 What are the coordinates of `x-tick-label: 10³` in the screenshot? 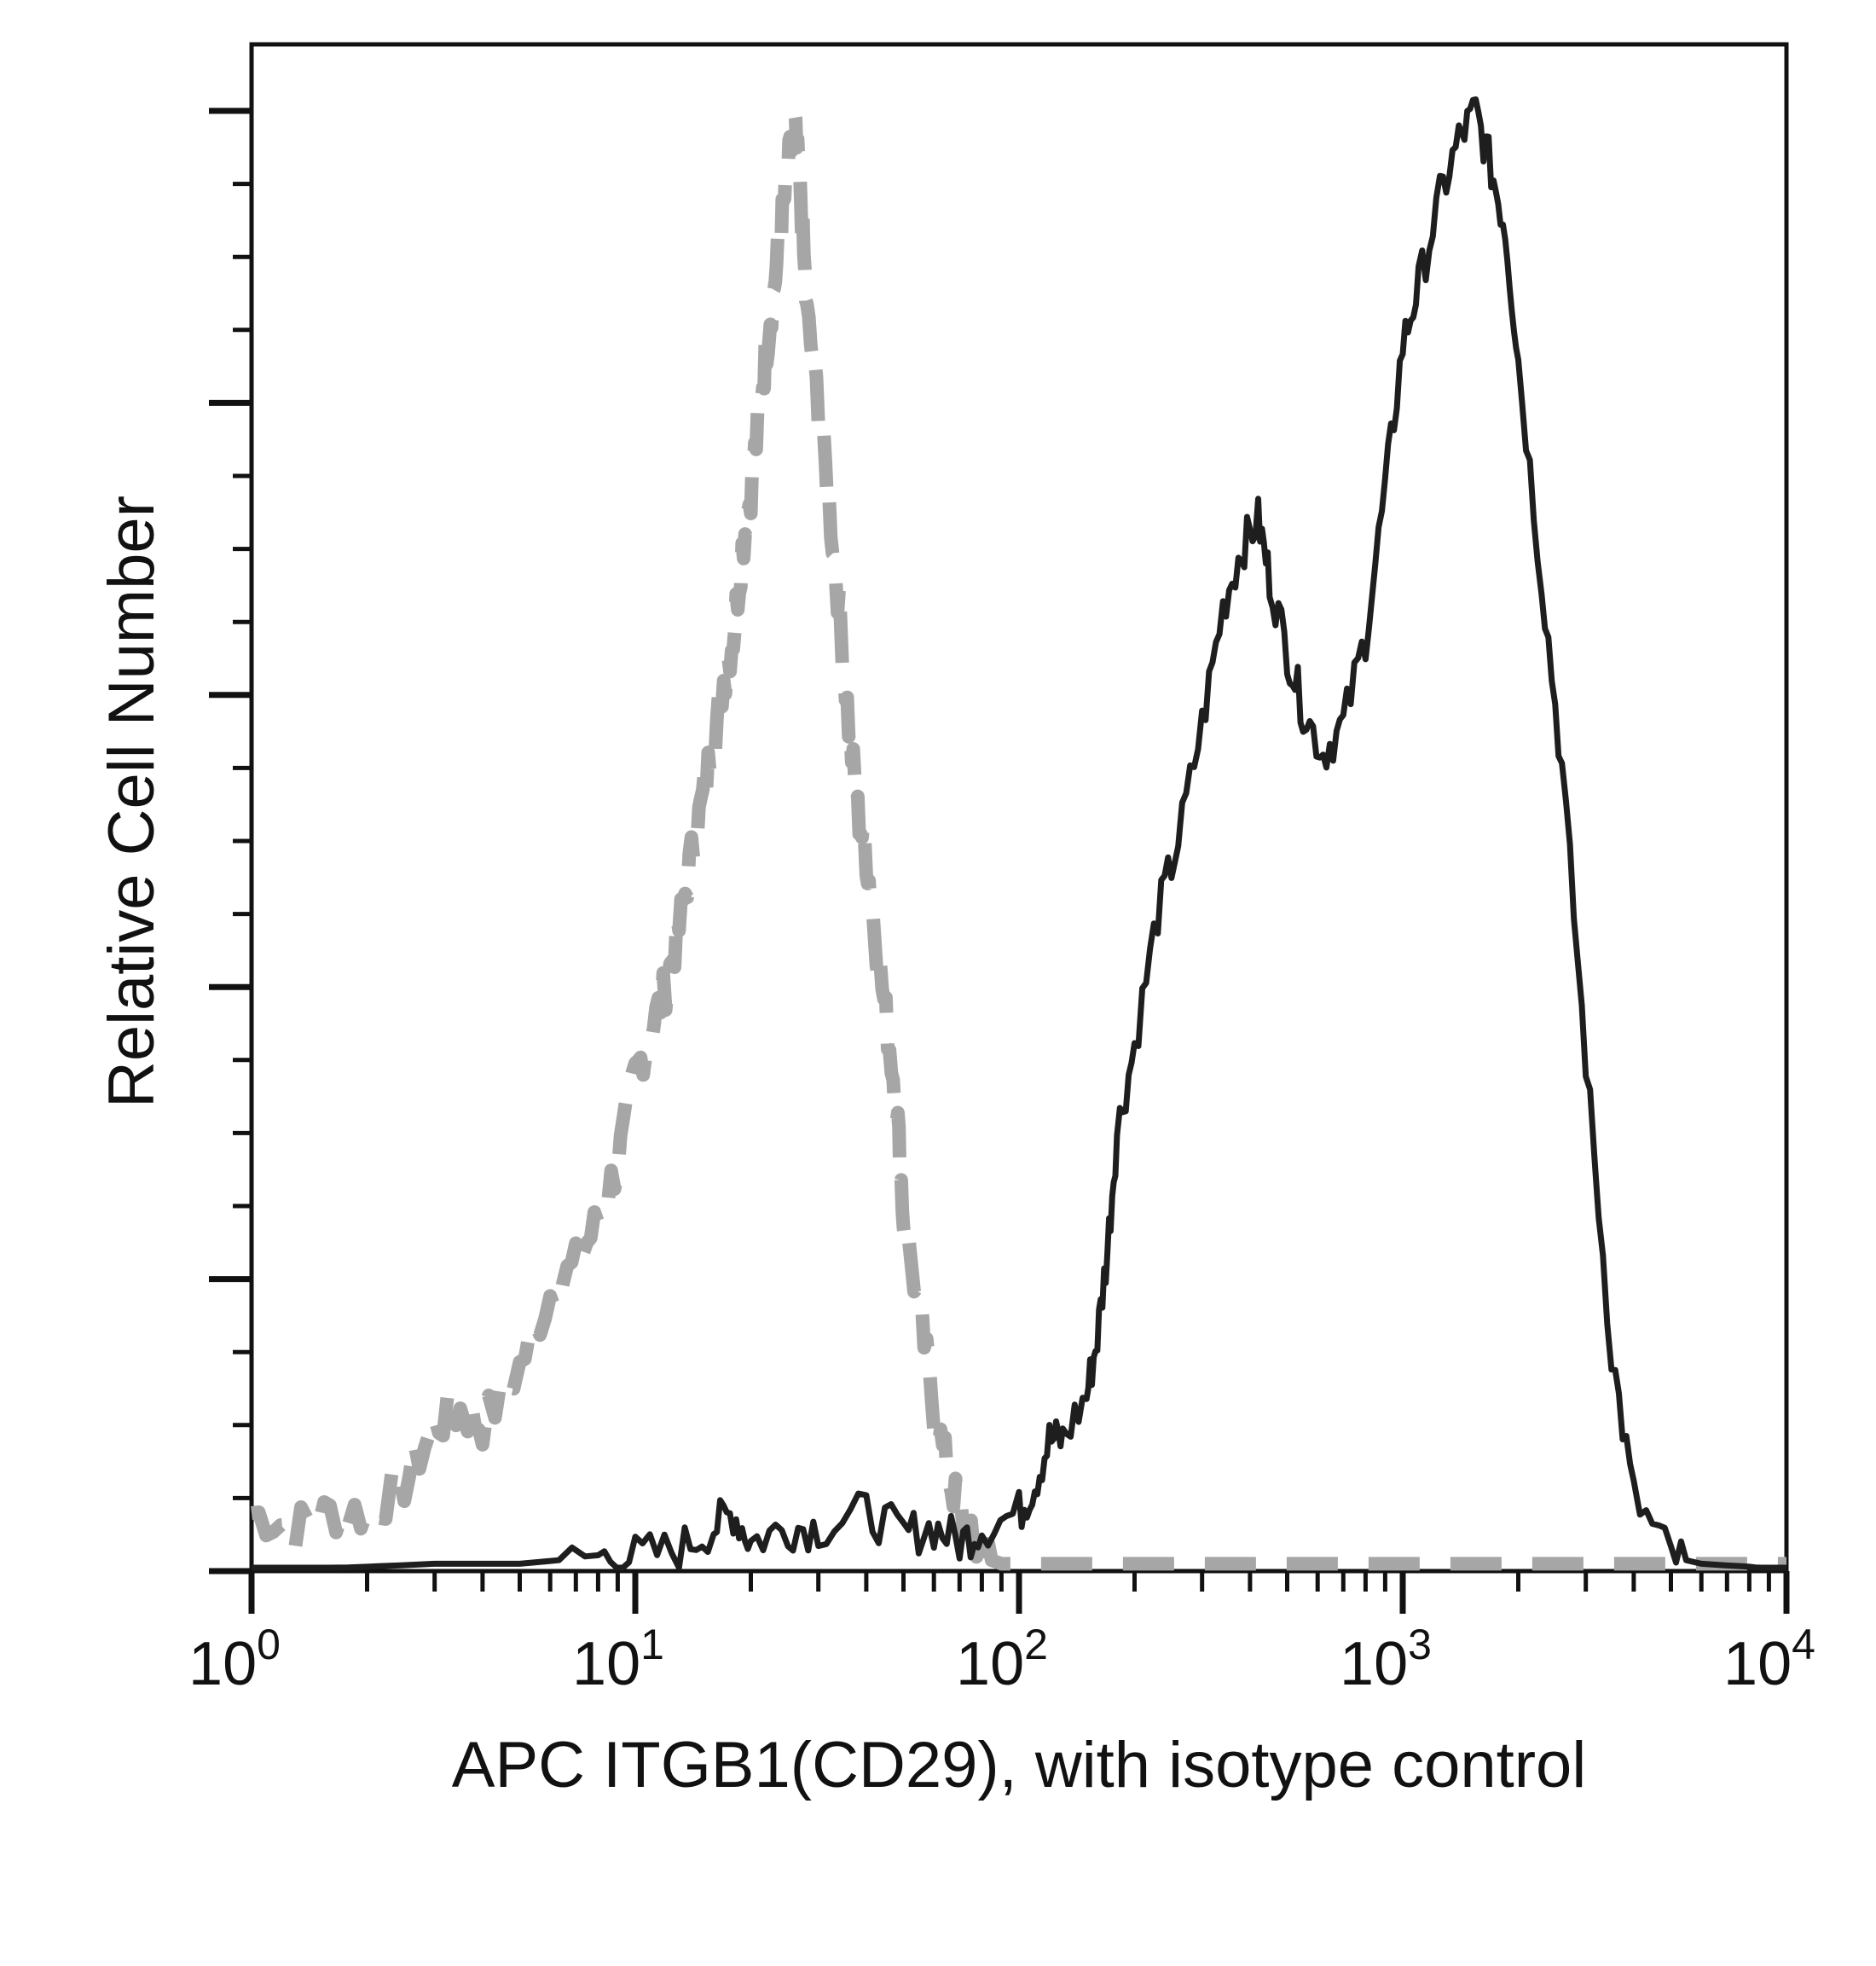 It's located at (1386, 1660).